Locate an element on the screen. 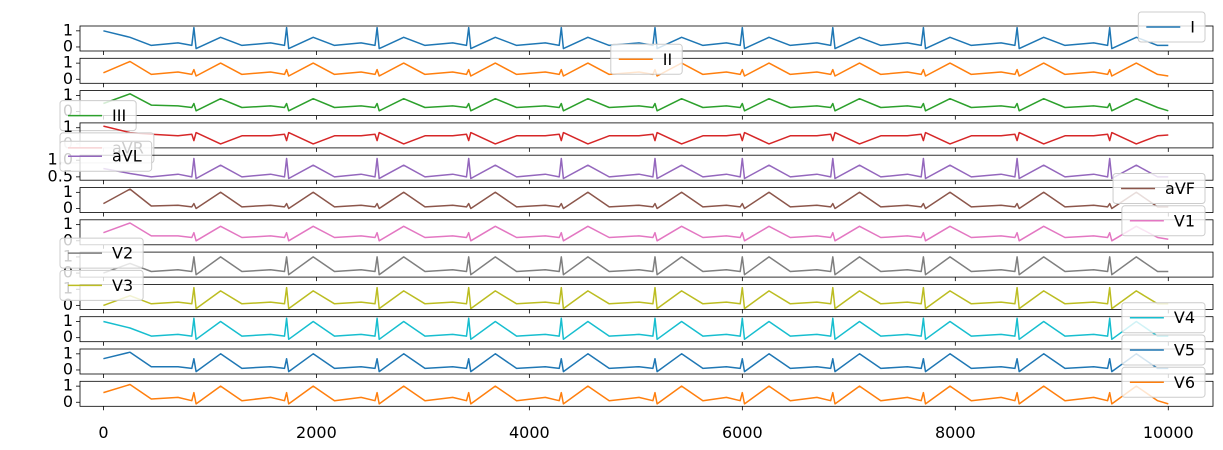 The height and width of the screenshot is (450, 1223). legend-label: V5 is located at coordinates (1184, 350).